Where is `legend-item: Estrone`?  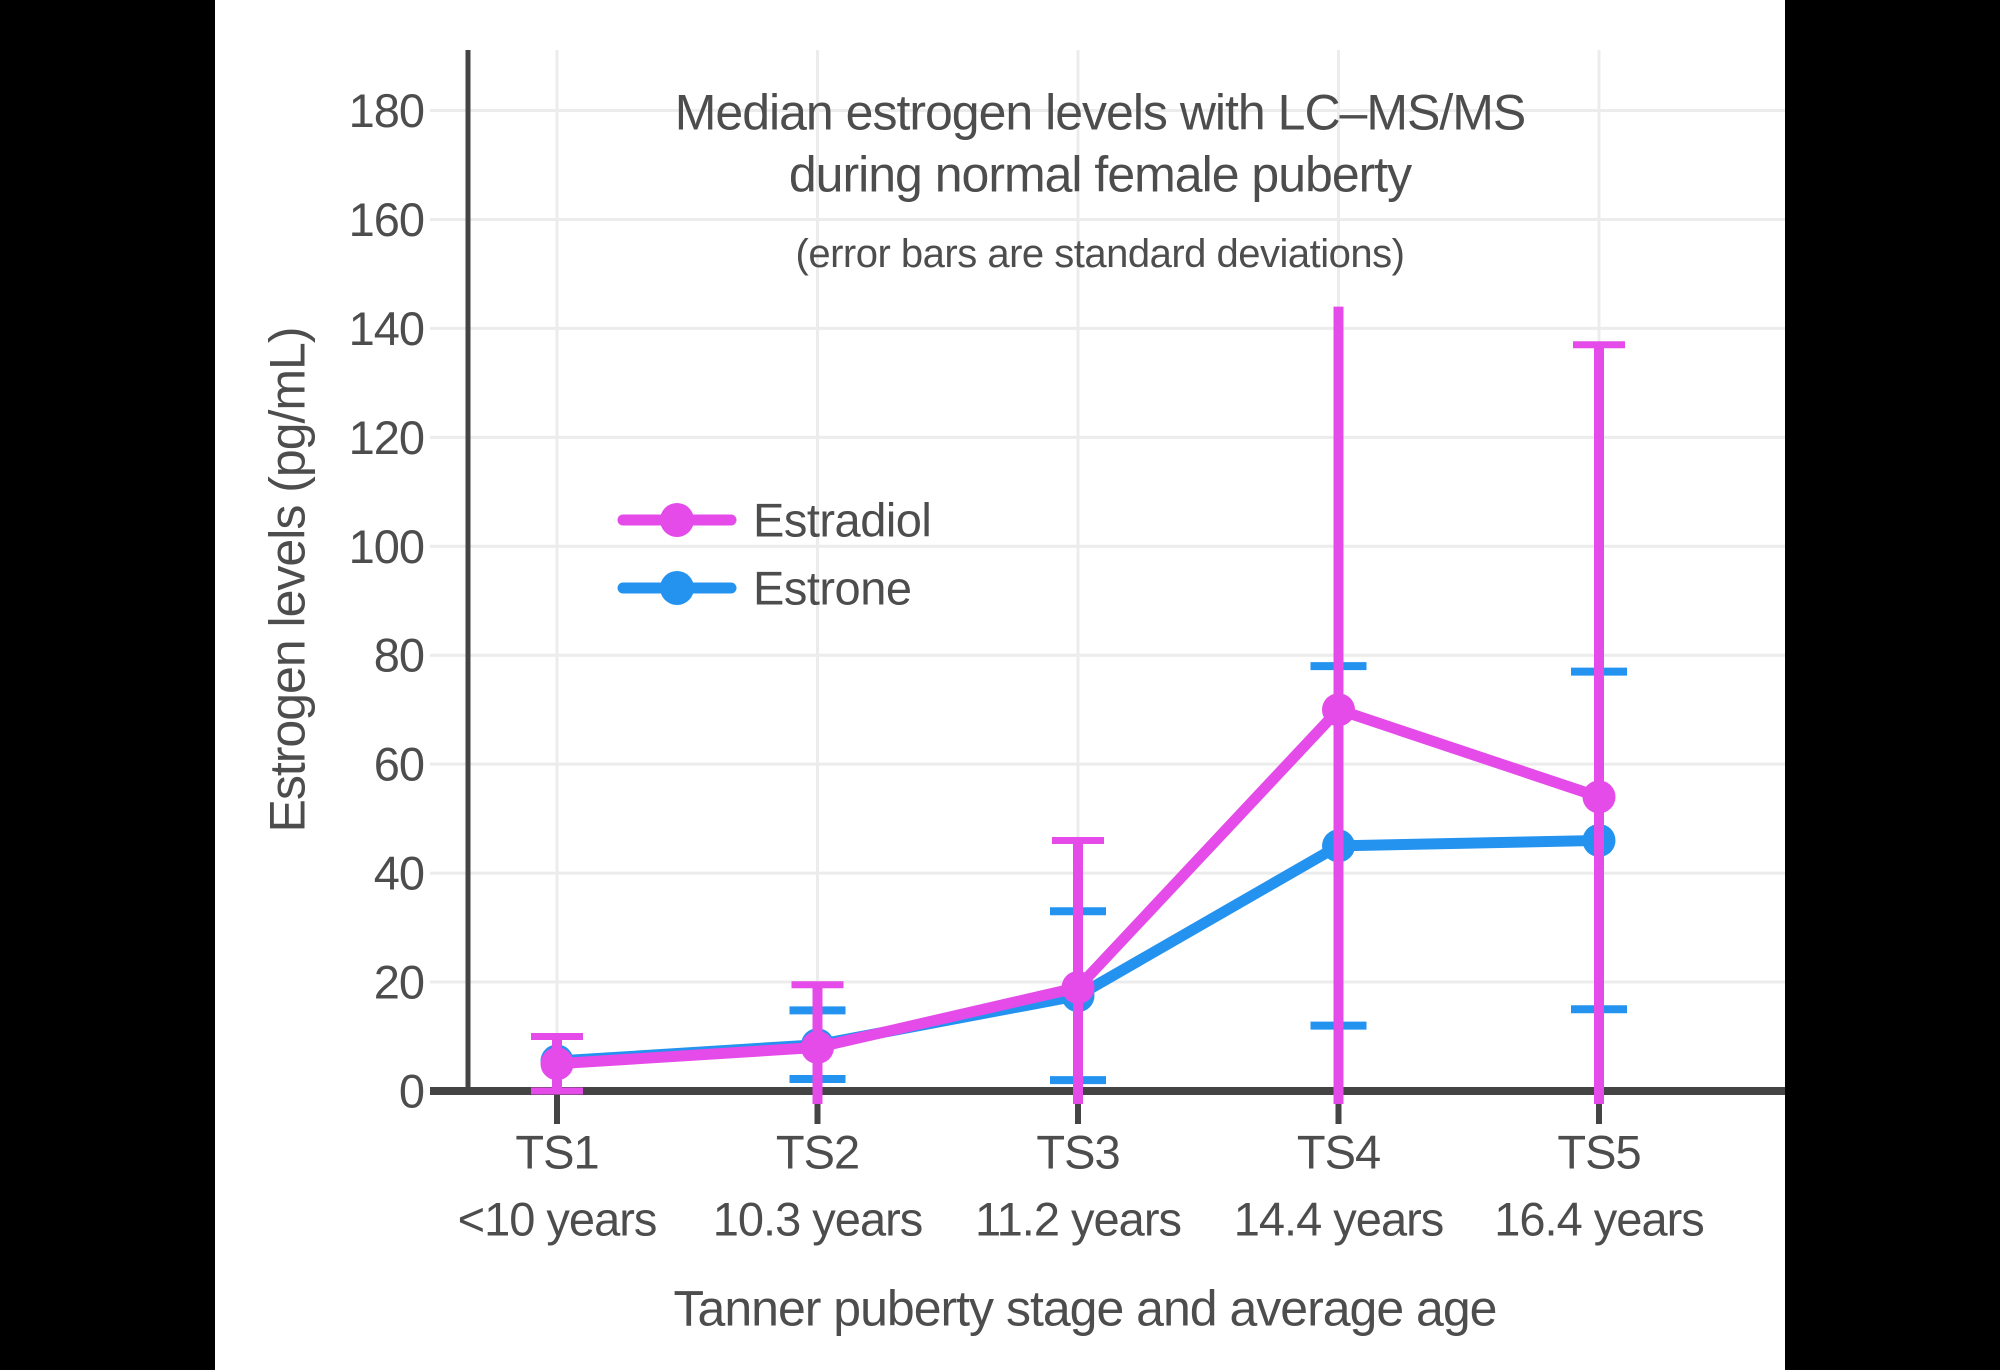 legend-item: Estrone is located at coordinates (764, 587).